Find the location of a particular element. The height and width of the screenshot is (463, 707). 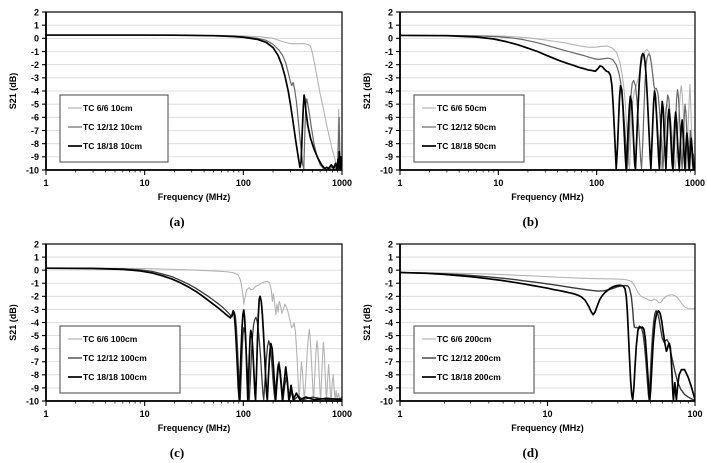

legend-label: TC 12/12 200cm is located at coordinates (469, 358).